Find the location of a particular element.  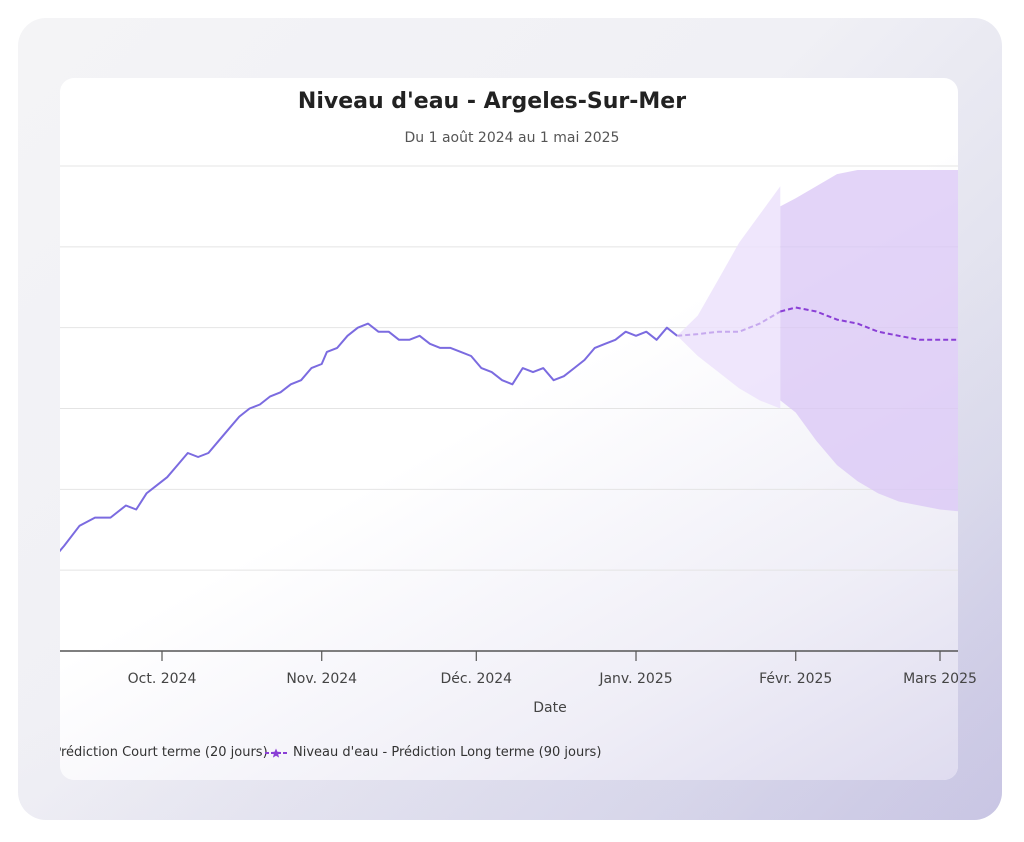

x-tick-label-0: Oct. 2024 is located at coordinates (162, 679).